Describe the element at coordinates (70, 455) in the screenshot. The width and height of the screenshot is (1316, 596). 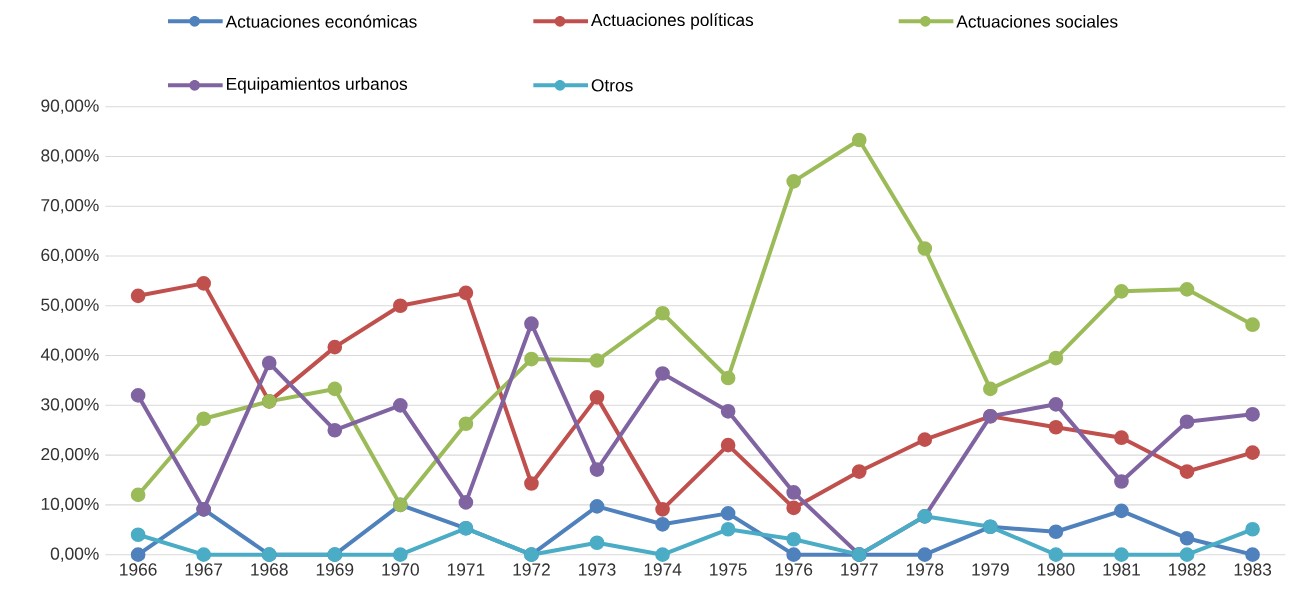
I see `y-tick-label: 20,00%` at that location.